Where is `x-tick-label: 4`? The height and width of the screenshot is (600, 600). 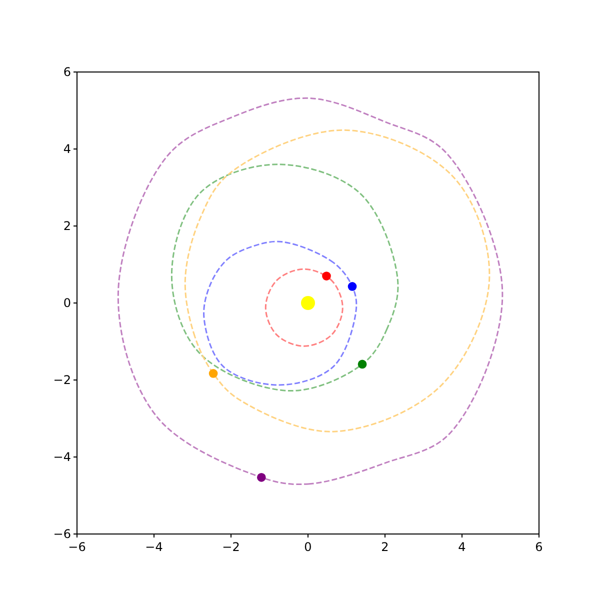 x-tick-label: 4 is located at coordinates (462, 547).